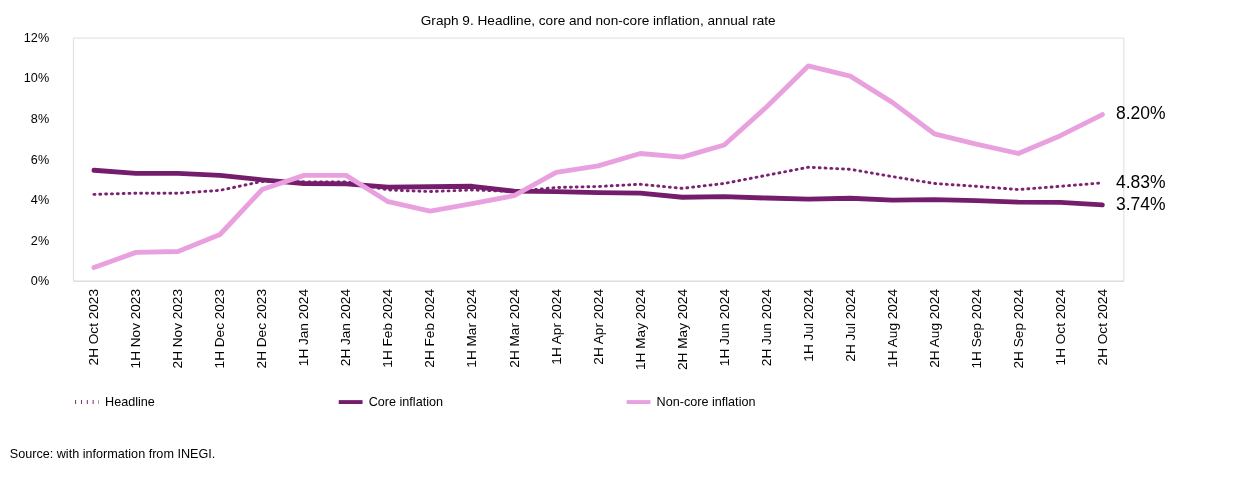 This screenshot has width=1244, height=496. Describe the element at coordinates (430, 328) in the screenshot. I see `x-tick-label: 2H Feb 2024` at that location.